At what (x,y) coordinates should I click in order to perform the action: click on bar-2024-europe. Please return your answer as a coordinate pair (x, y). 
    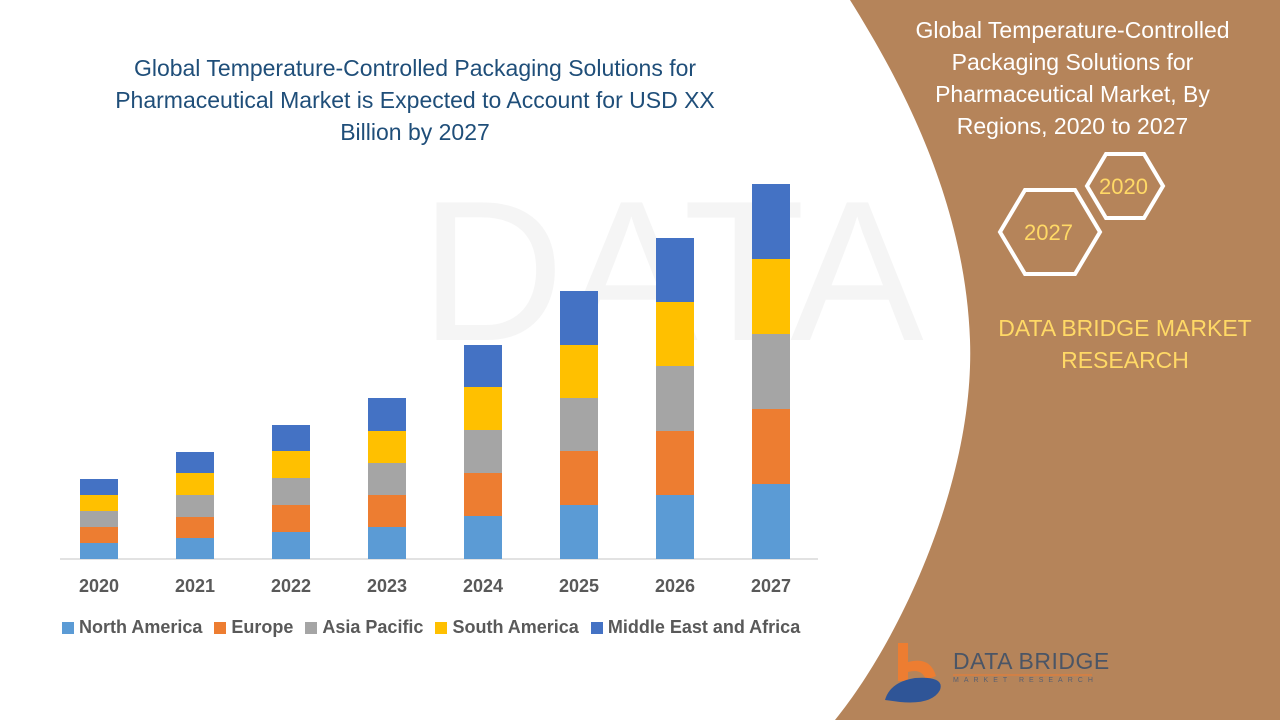
    Looking at the image, I should click on (483, 494).